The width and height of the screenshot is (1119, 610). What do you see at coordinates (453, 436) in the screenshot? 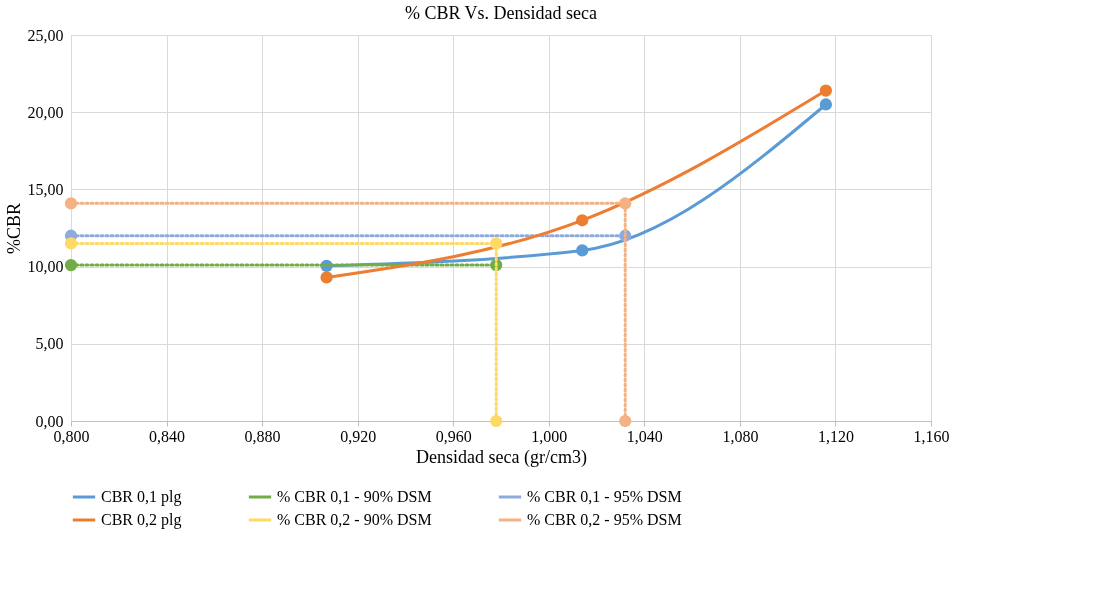
I see `x-tick-label: 0,960` at bounding box center [453, 436].